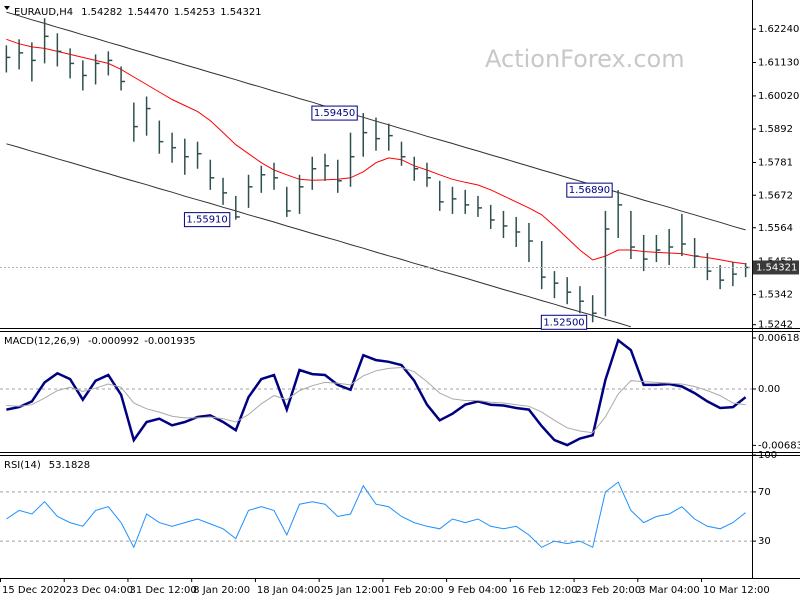 This screenshot has width=800, height=600. What do you see at coordinates (775, 325) in the screenshot?
I see `y-tick-label: 1.5242` at bounding box center [775, 325].